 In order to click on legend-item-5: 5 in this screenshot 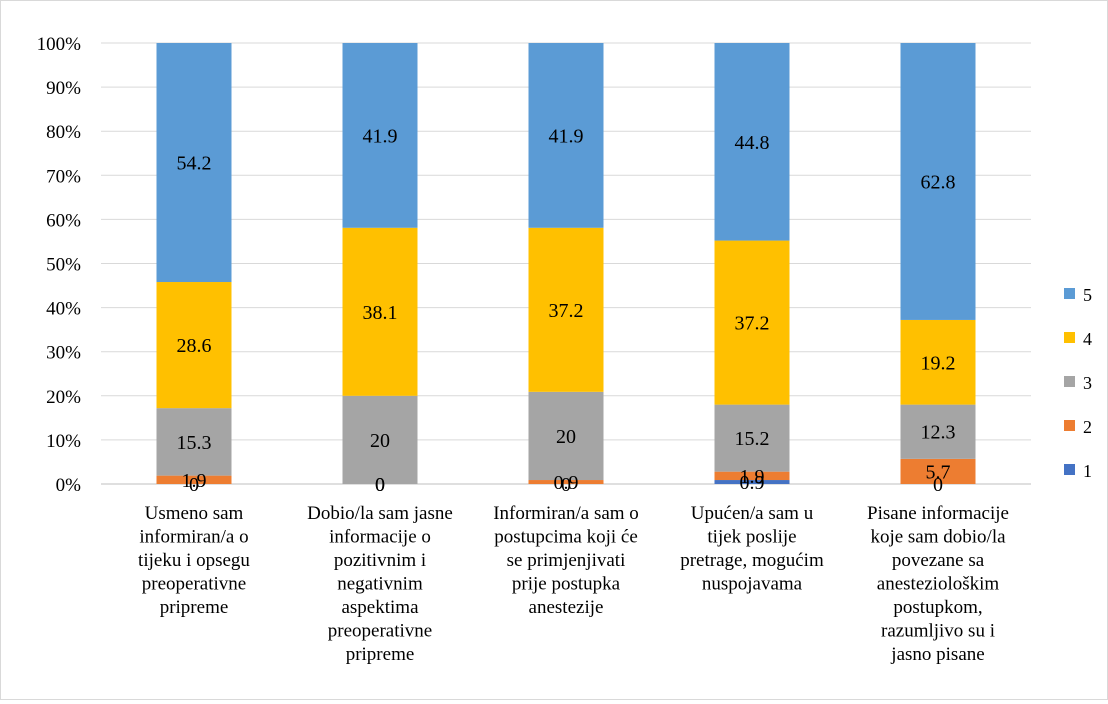, I will do `click(1078, 295)`.